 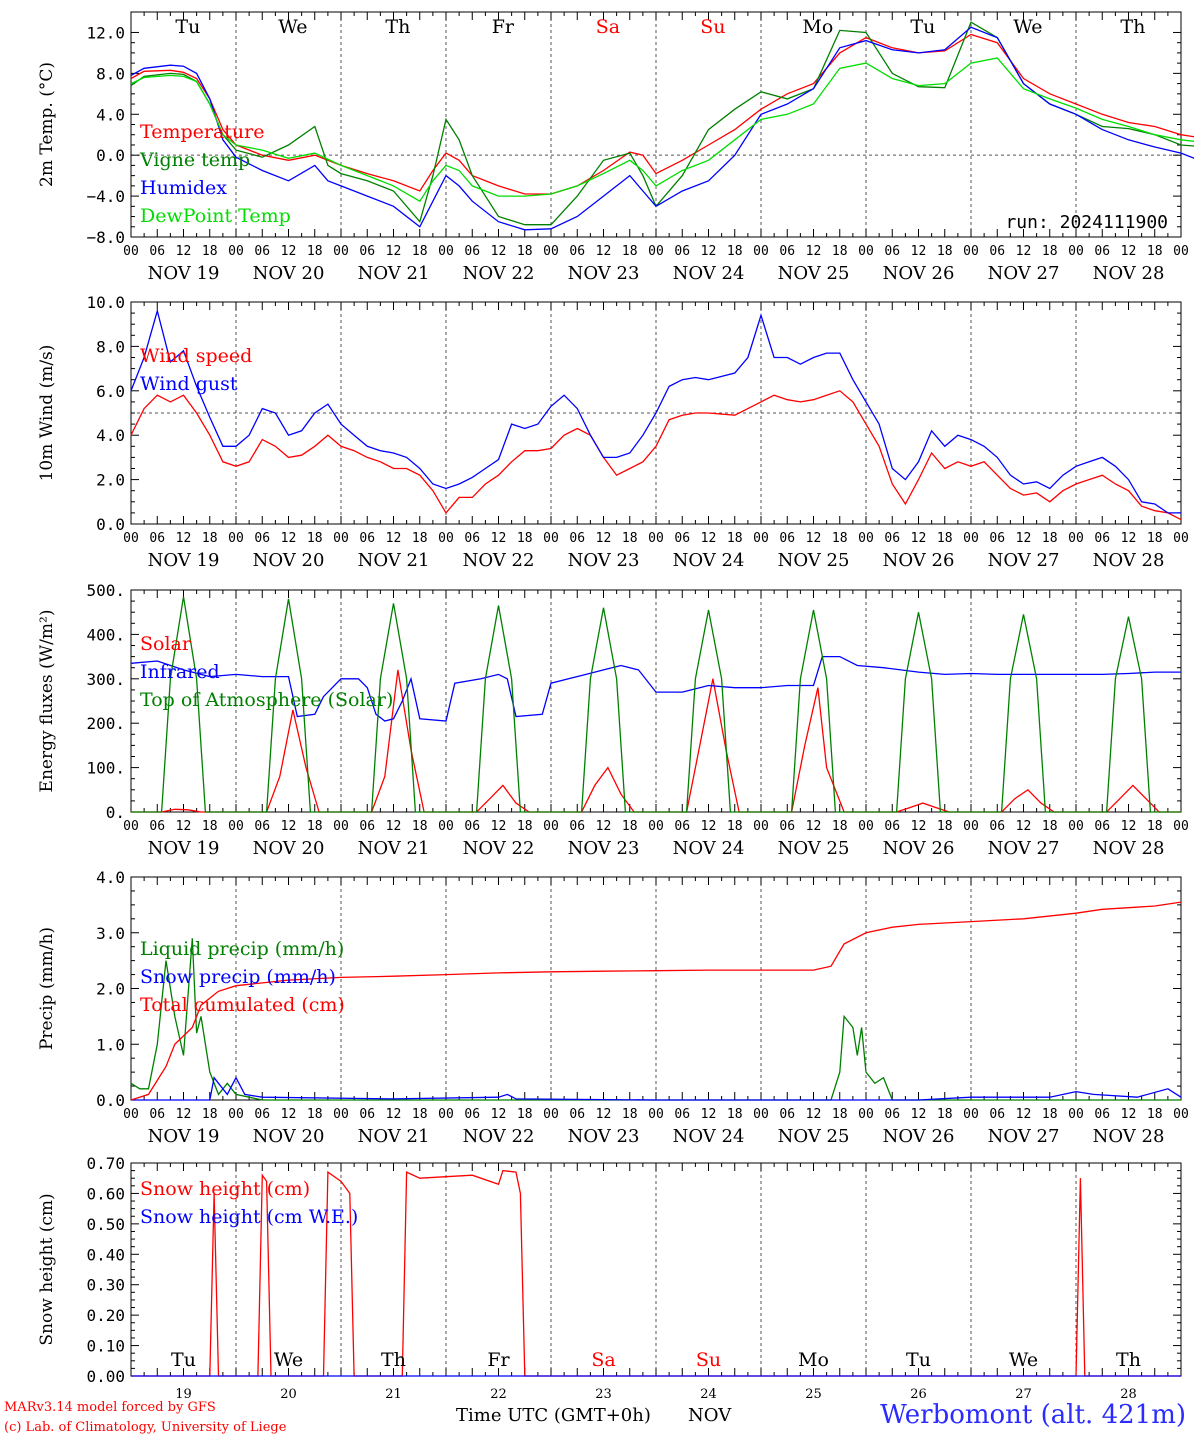 What do you see at coordinates (393, 1394) in the screenshot?
I see `day-number: 21` at bounding box center [393, 1394].